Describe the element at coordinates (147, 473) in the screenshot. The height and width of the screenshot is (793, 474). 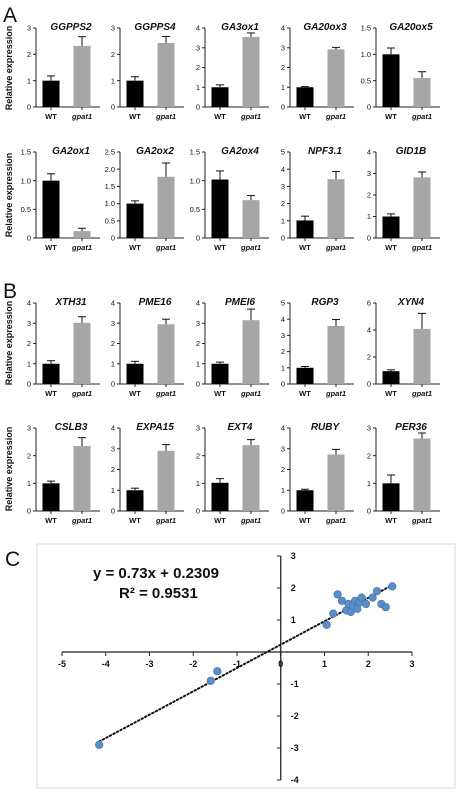
I see `bar-chart-expa15: 0 1 2 3 4 EXPA15 WT gpat1` at that location.